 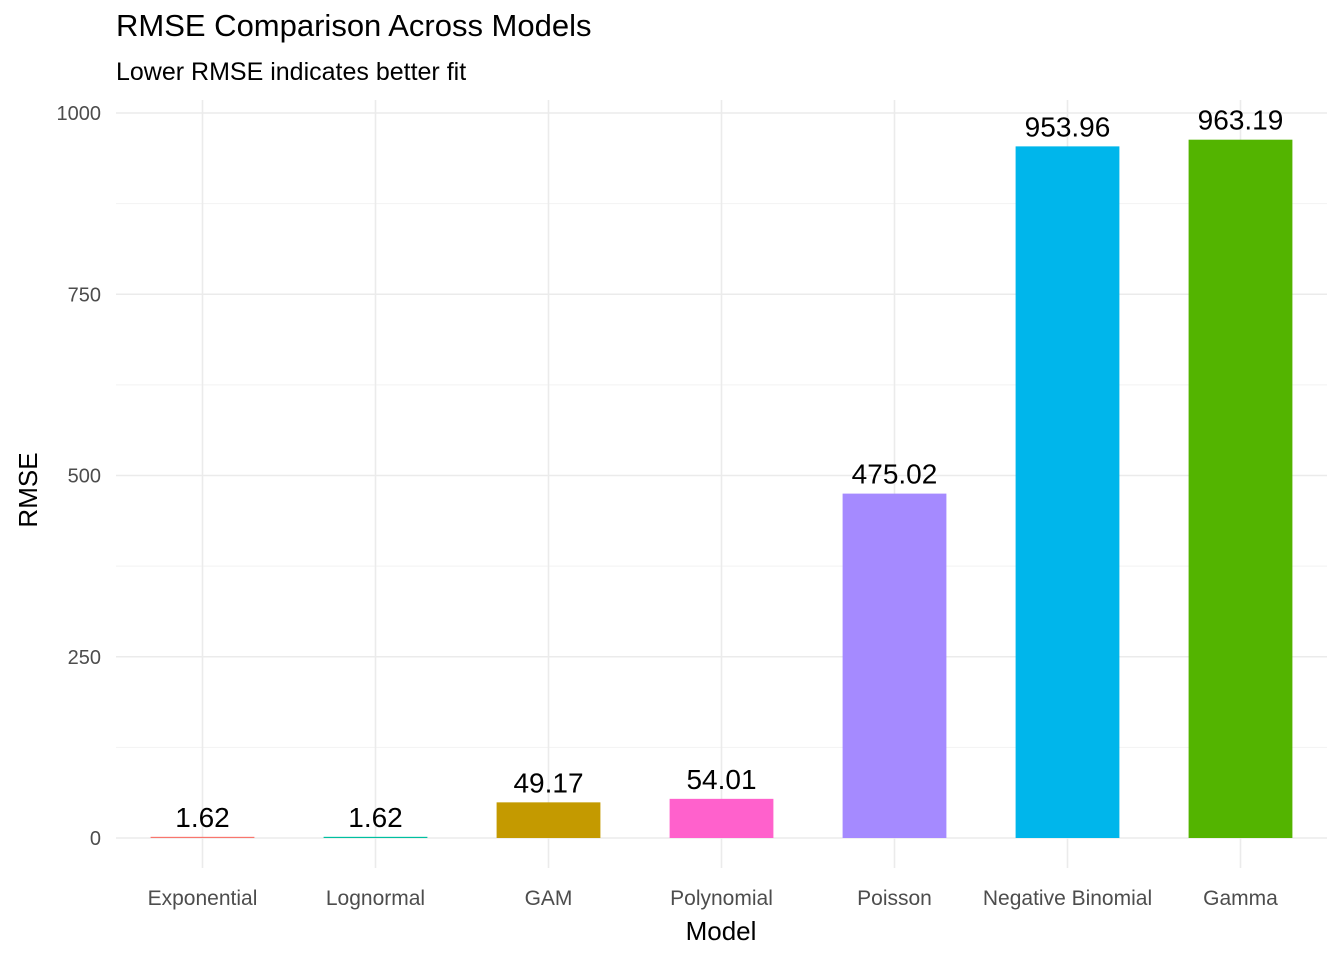 What do you see at coordinates (375, 837) in the screenshot?
I see `bar-lognormal` at bounding box center [375, 837].